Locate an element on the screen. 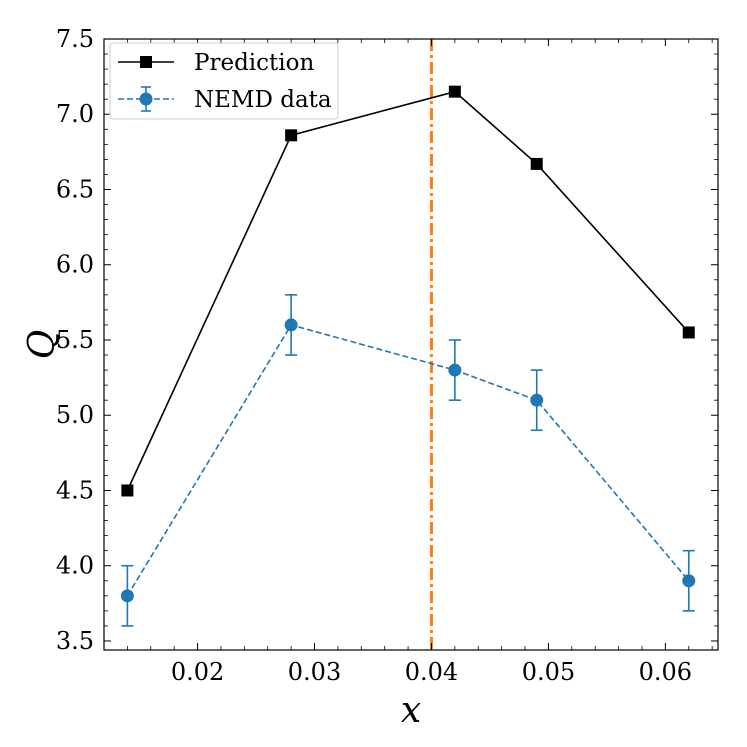  y-tick-label: 6.0 is located at coordinates (75, 265).